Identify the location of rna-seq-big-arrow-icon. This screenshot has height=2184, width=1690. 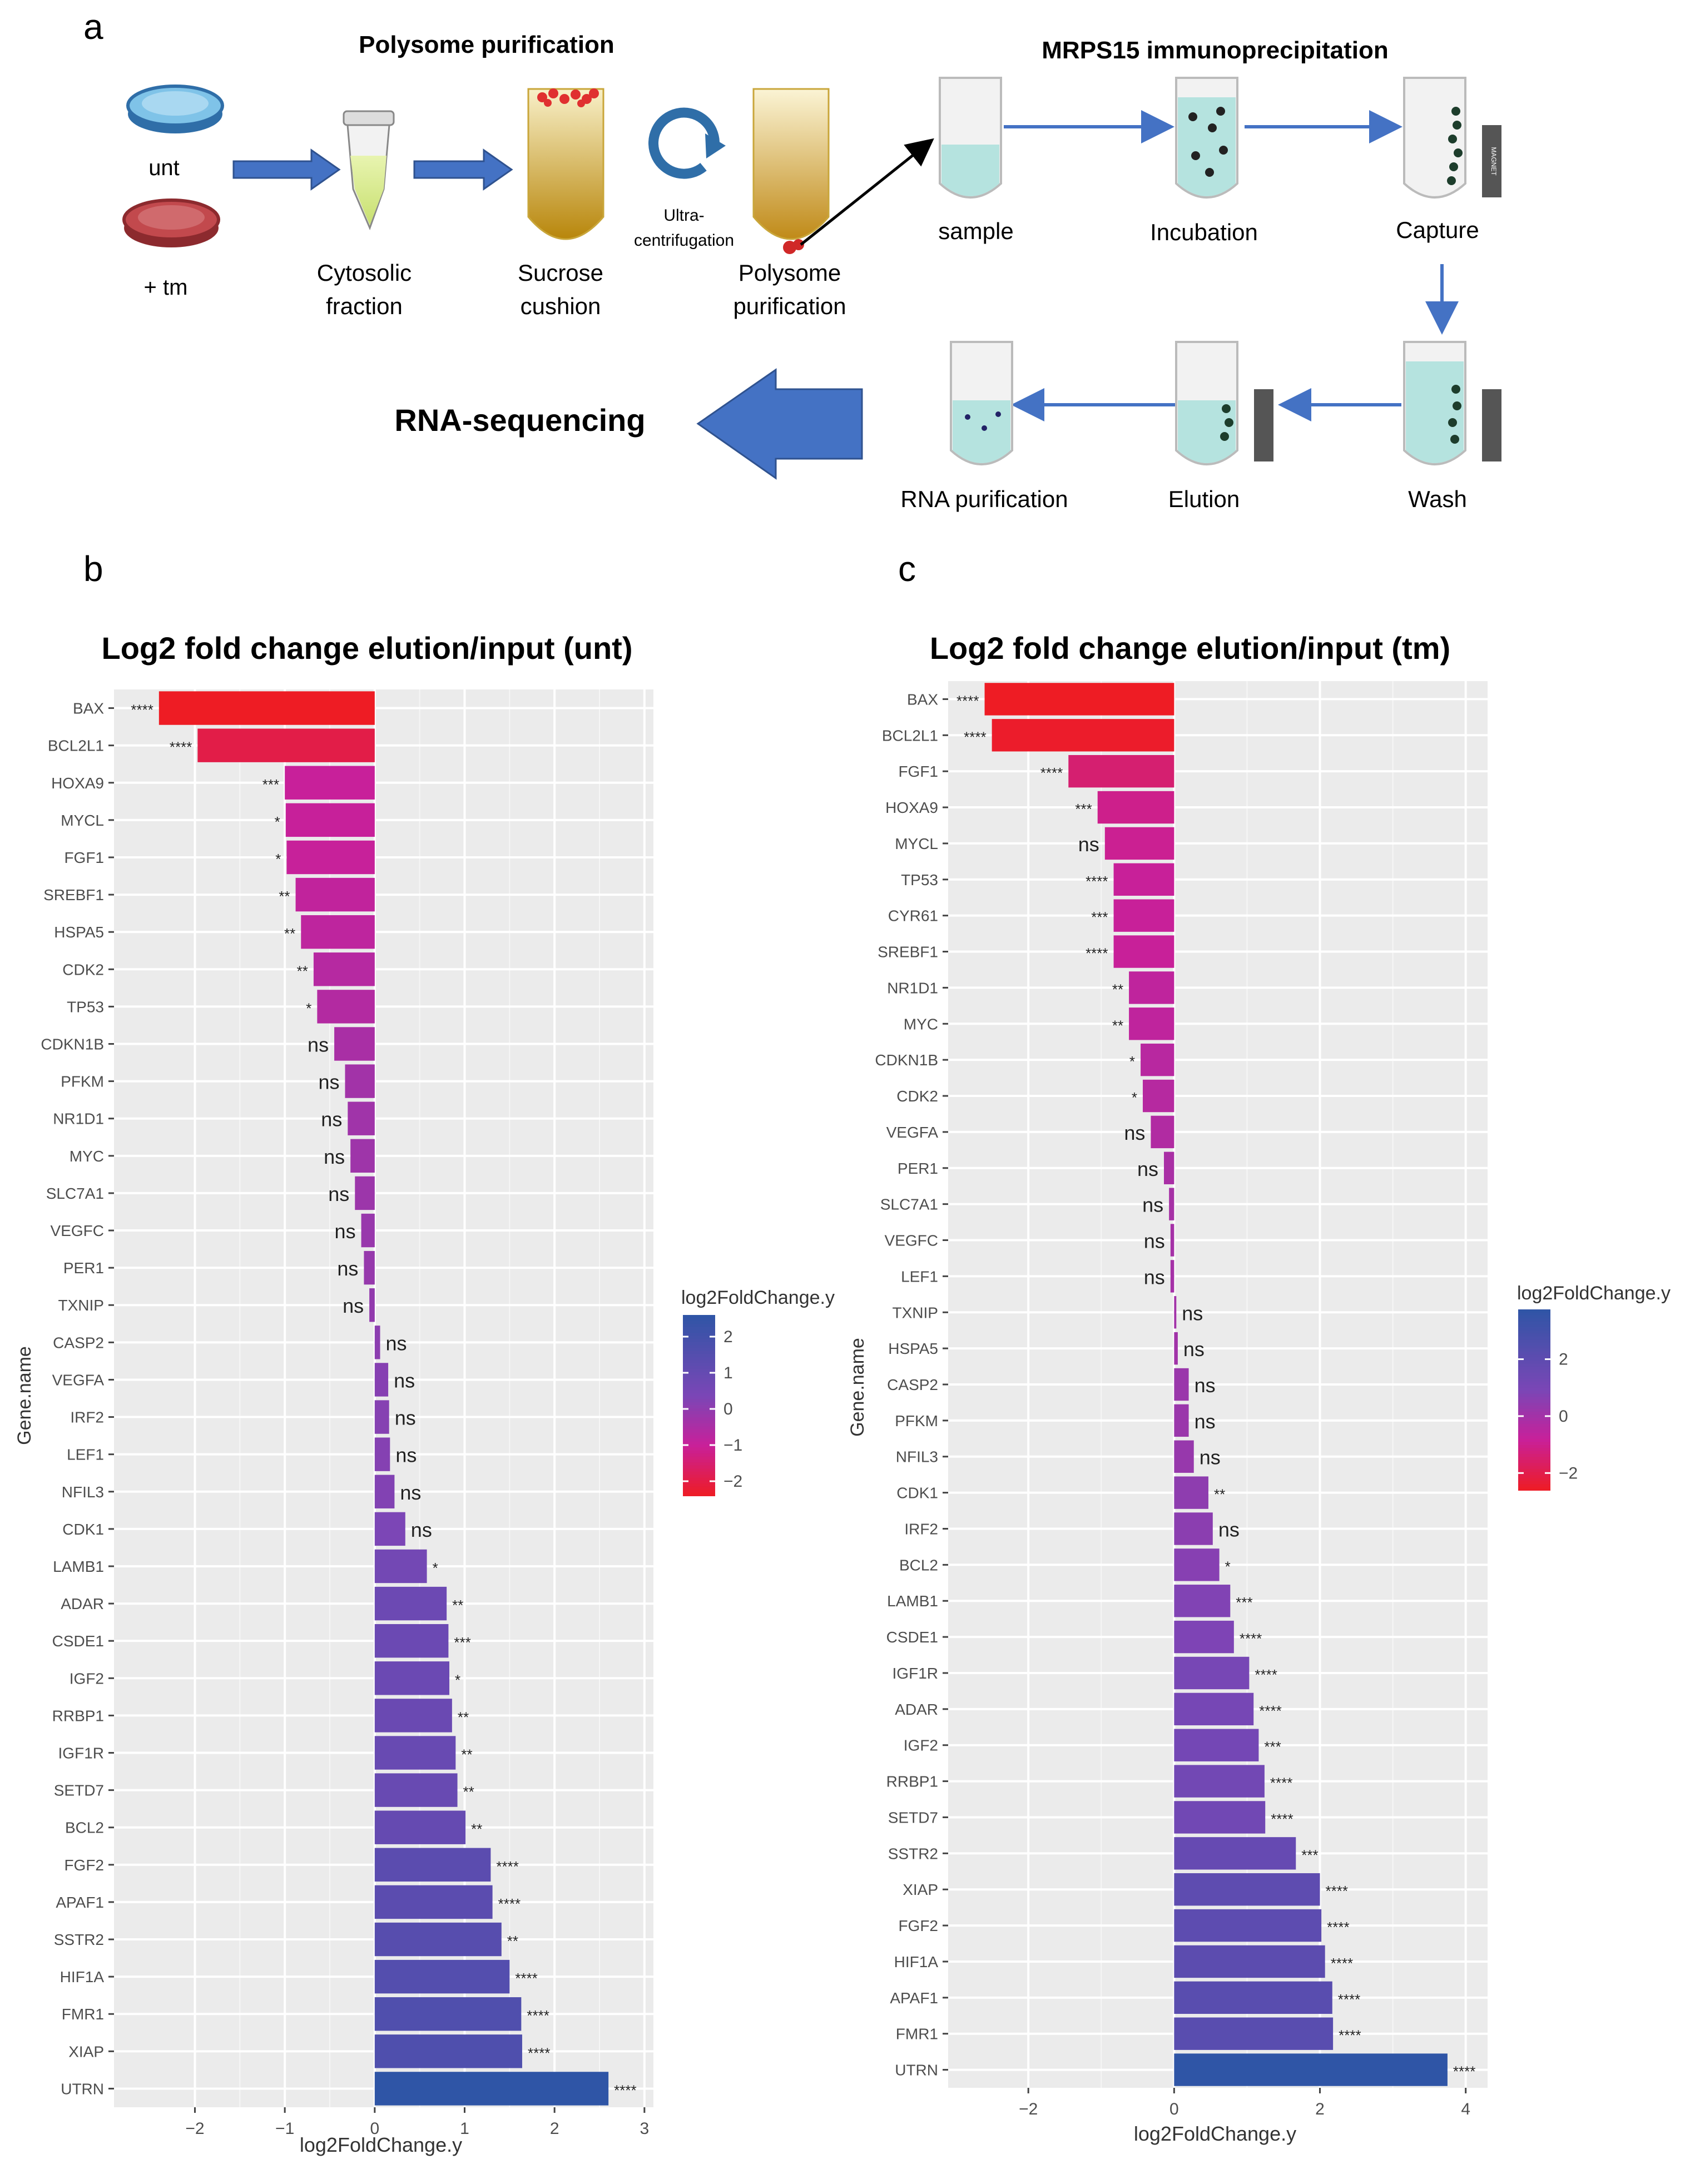
(779, 424).